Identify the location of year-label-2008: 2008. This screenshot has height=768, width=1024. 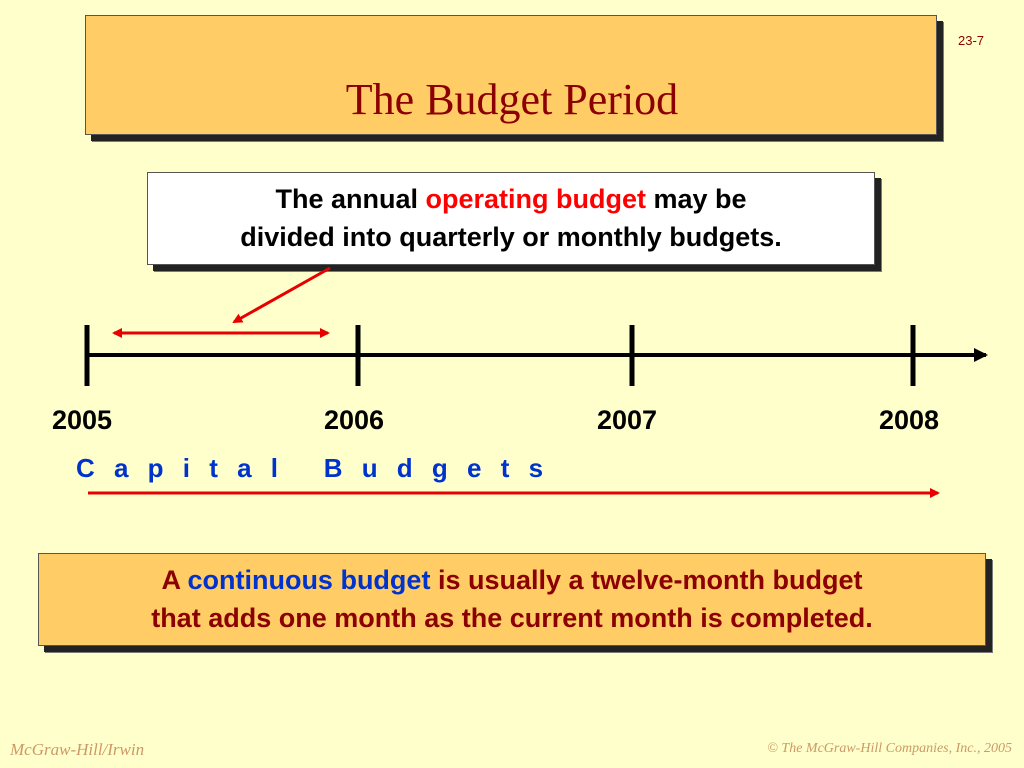
(909, 420).